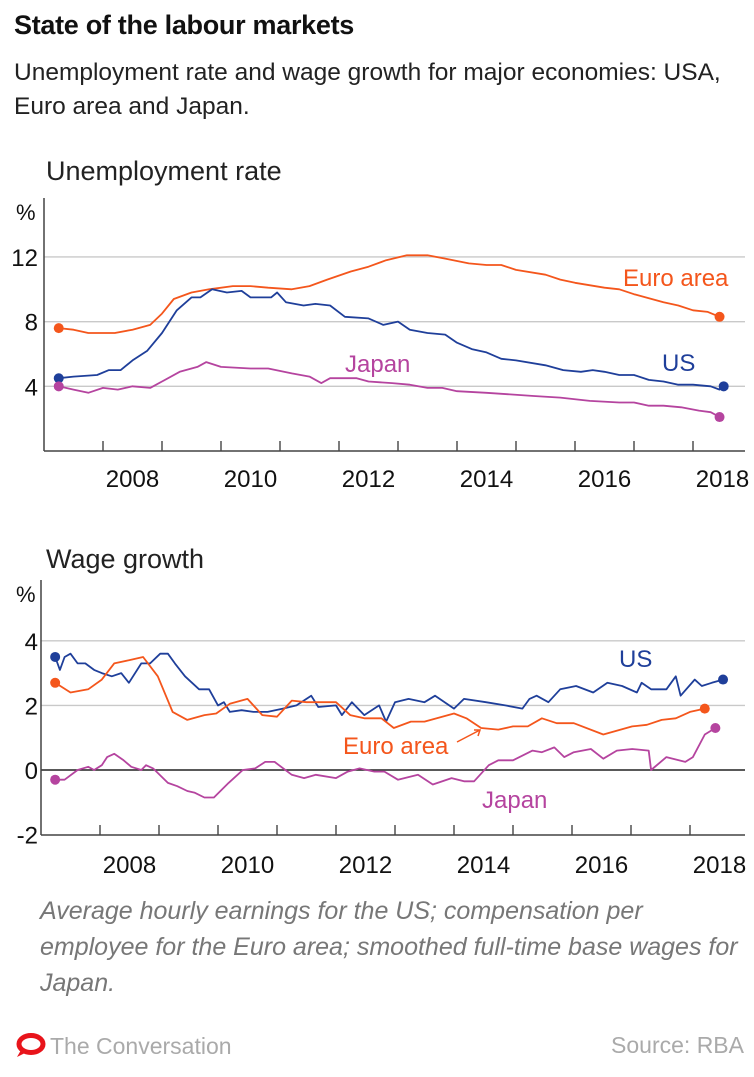 Image resolution: width=754 pixels, height=1077 pixels. What do you see at coordinates (184, 25) in the screenshot?
I see `page-title: State of the labour markets` at bounding box center [184, 25].